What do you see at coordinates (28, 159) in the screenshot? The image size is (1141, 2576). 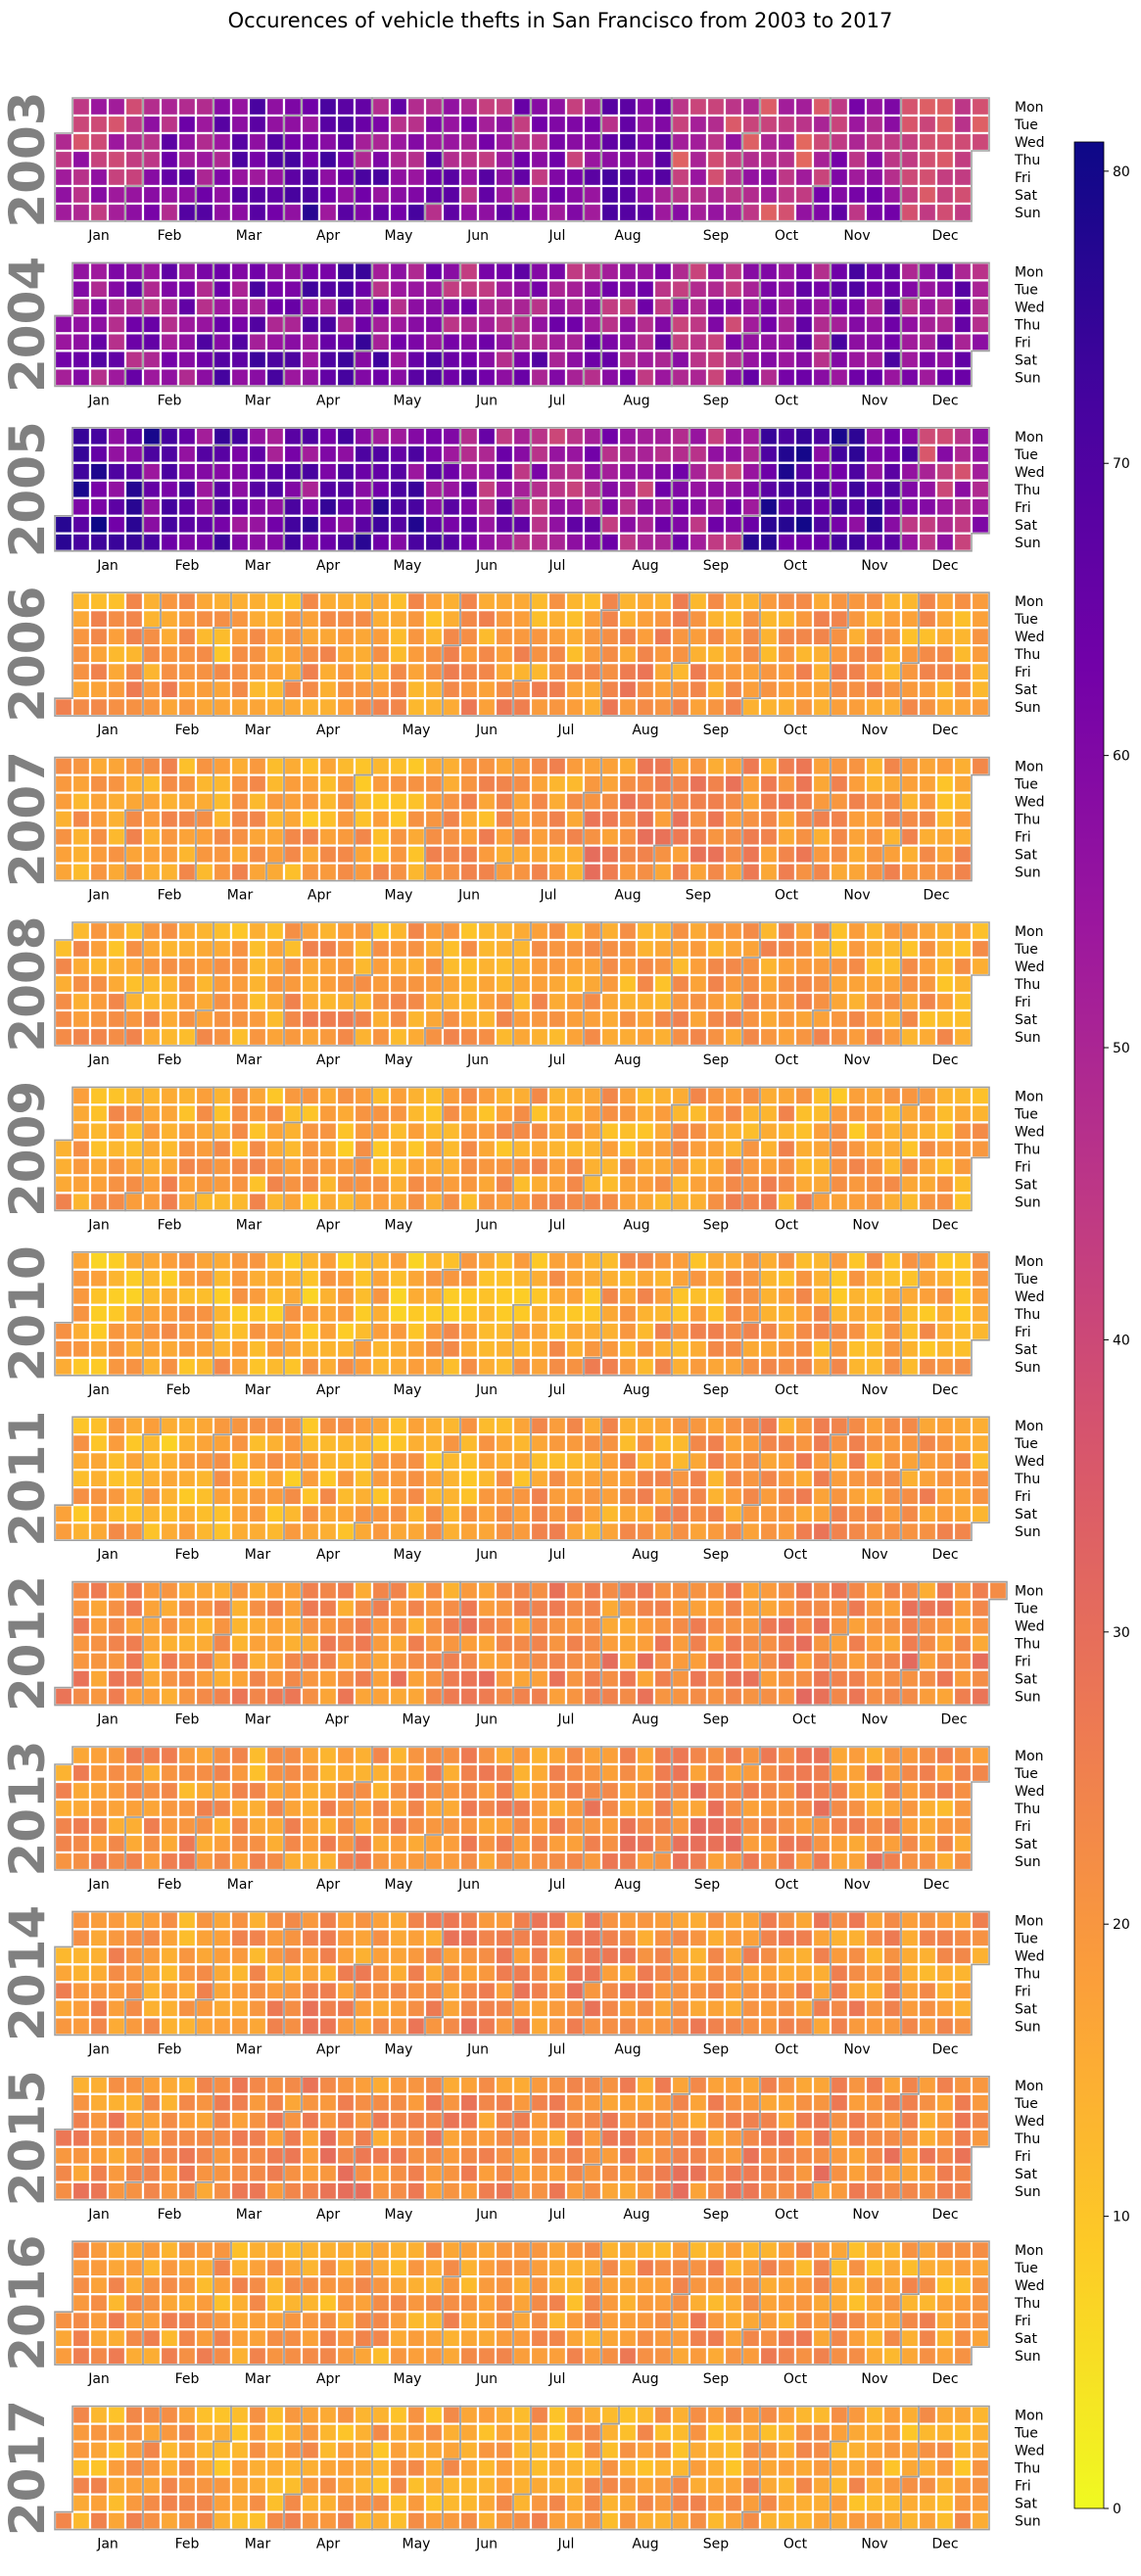 I see `year-label: 2003` at bounding box center [28, 159].